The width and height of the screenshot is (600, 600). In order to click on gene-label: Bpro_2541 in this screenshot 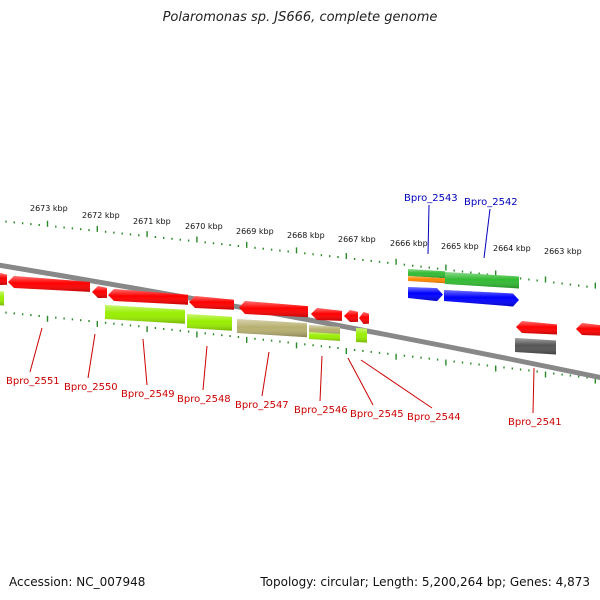, I will do `click(535, 422)`.